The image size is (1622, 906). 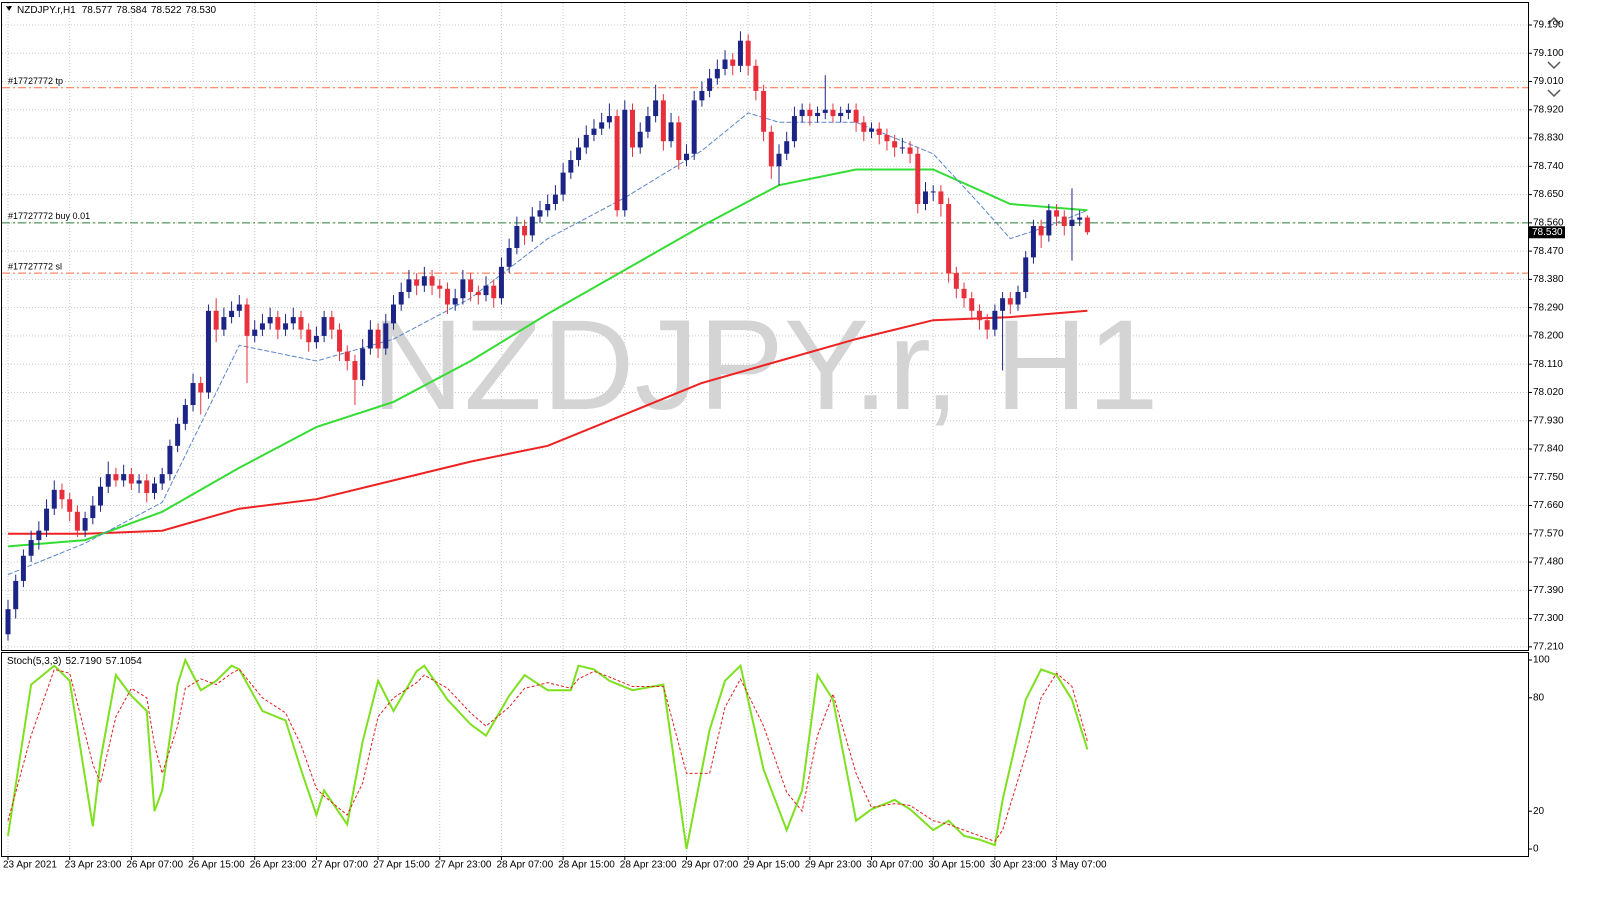 I want to click on y-tick-label: 80, so click(x=1539, y=697).